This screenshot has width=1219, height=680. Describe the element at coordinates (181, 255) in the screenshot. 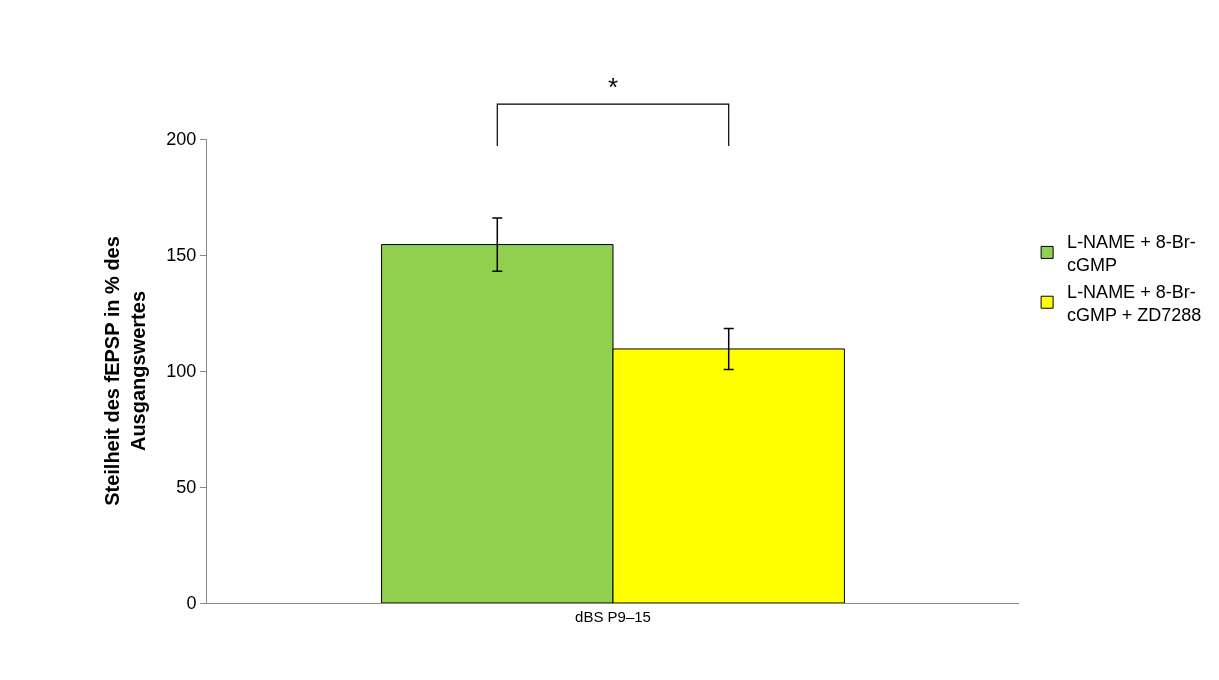

I see `y-tick-label: 150` at that location.